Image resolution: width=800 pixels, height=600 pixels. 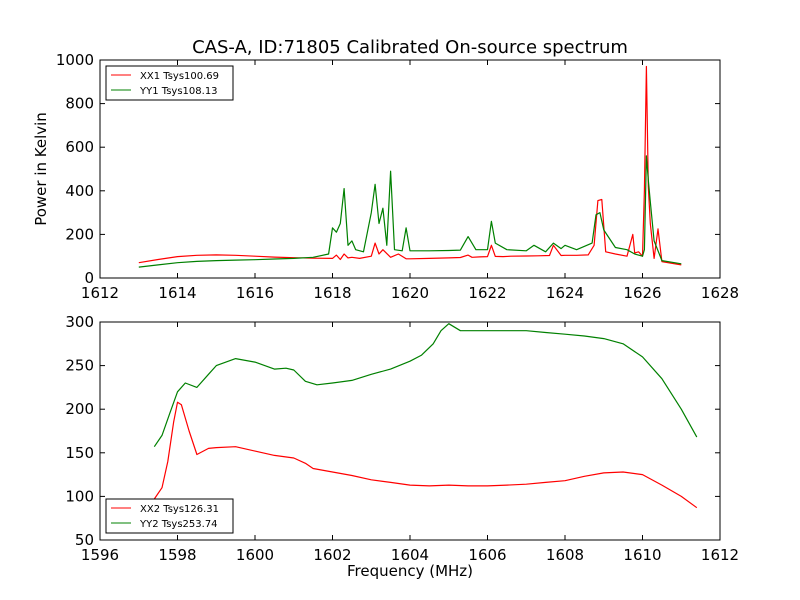 I want to click on bottom-xtick-label: 1598, so click(x=177, y=555).